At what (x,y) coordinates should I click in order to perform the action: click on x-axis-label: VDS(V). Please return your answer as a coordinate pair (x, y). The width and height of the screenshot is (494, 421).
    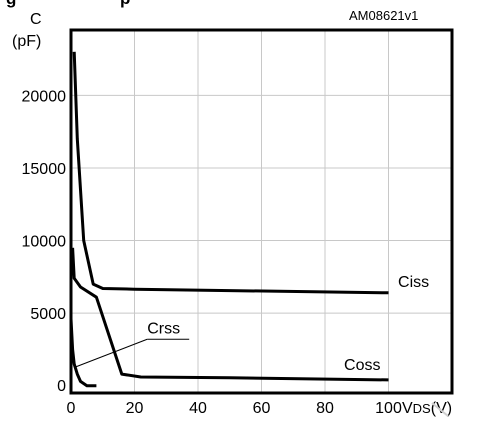
    Looking at the image, I should click on (427, 408).